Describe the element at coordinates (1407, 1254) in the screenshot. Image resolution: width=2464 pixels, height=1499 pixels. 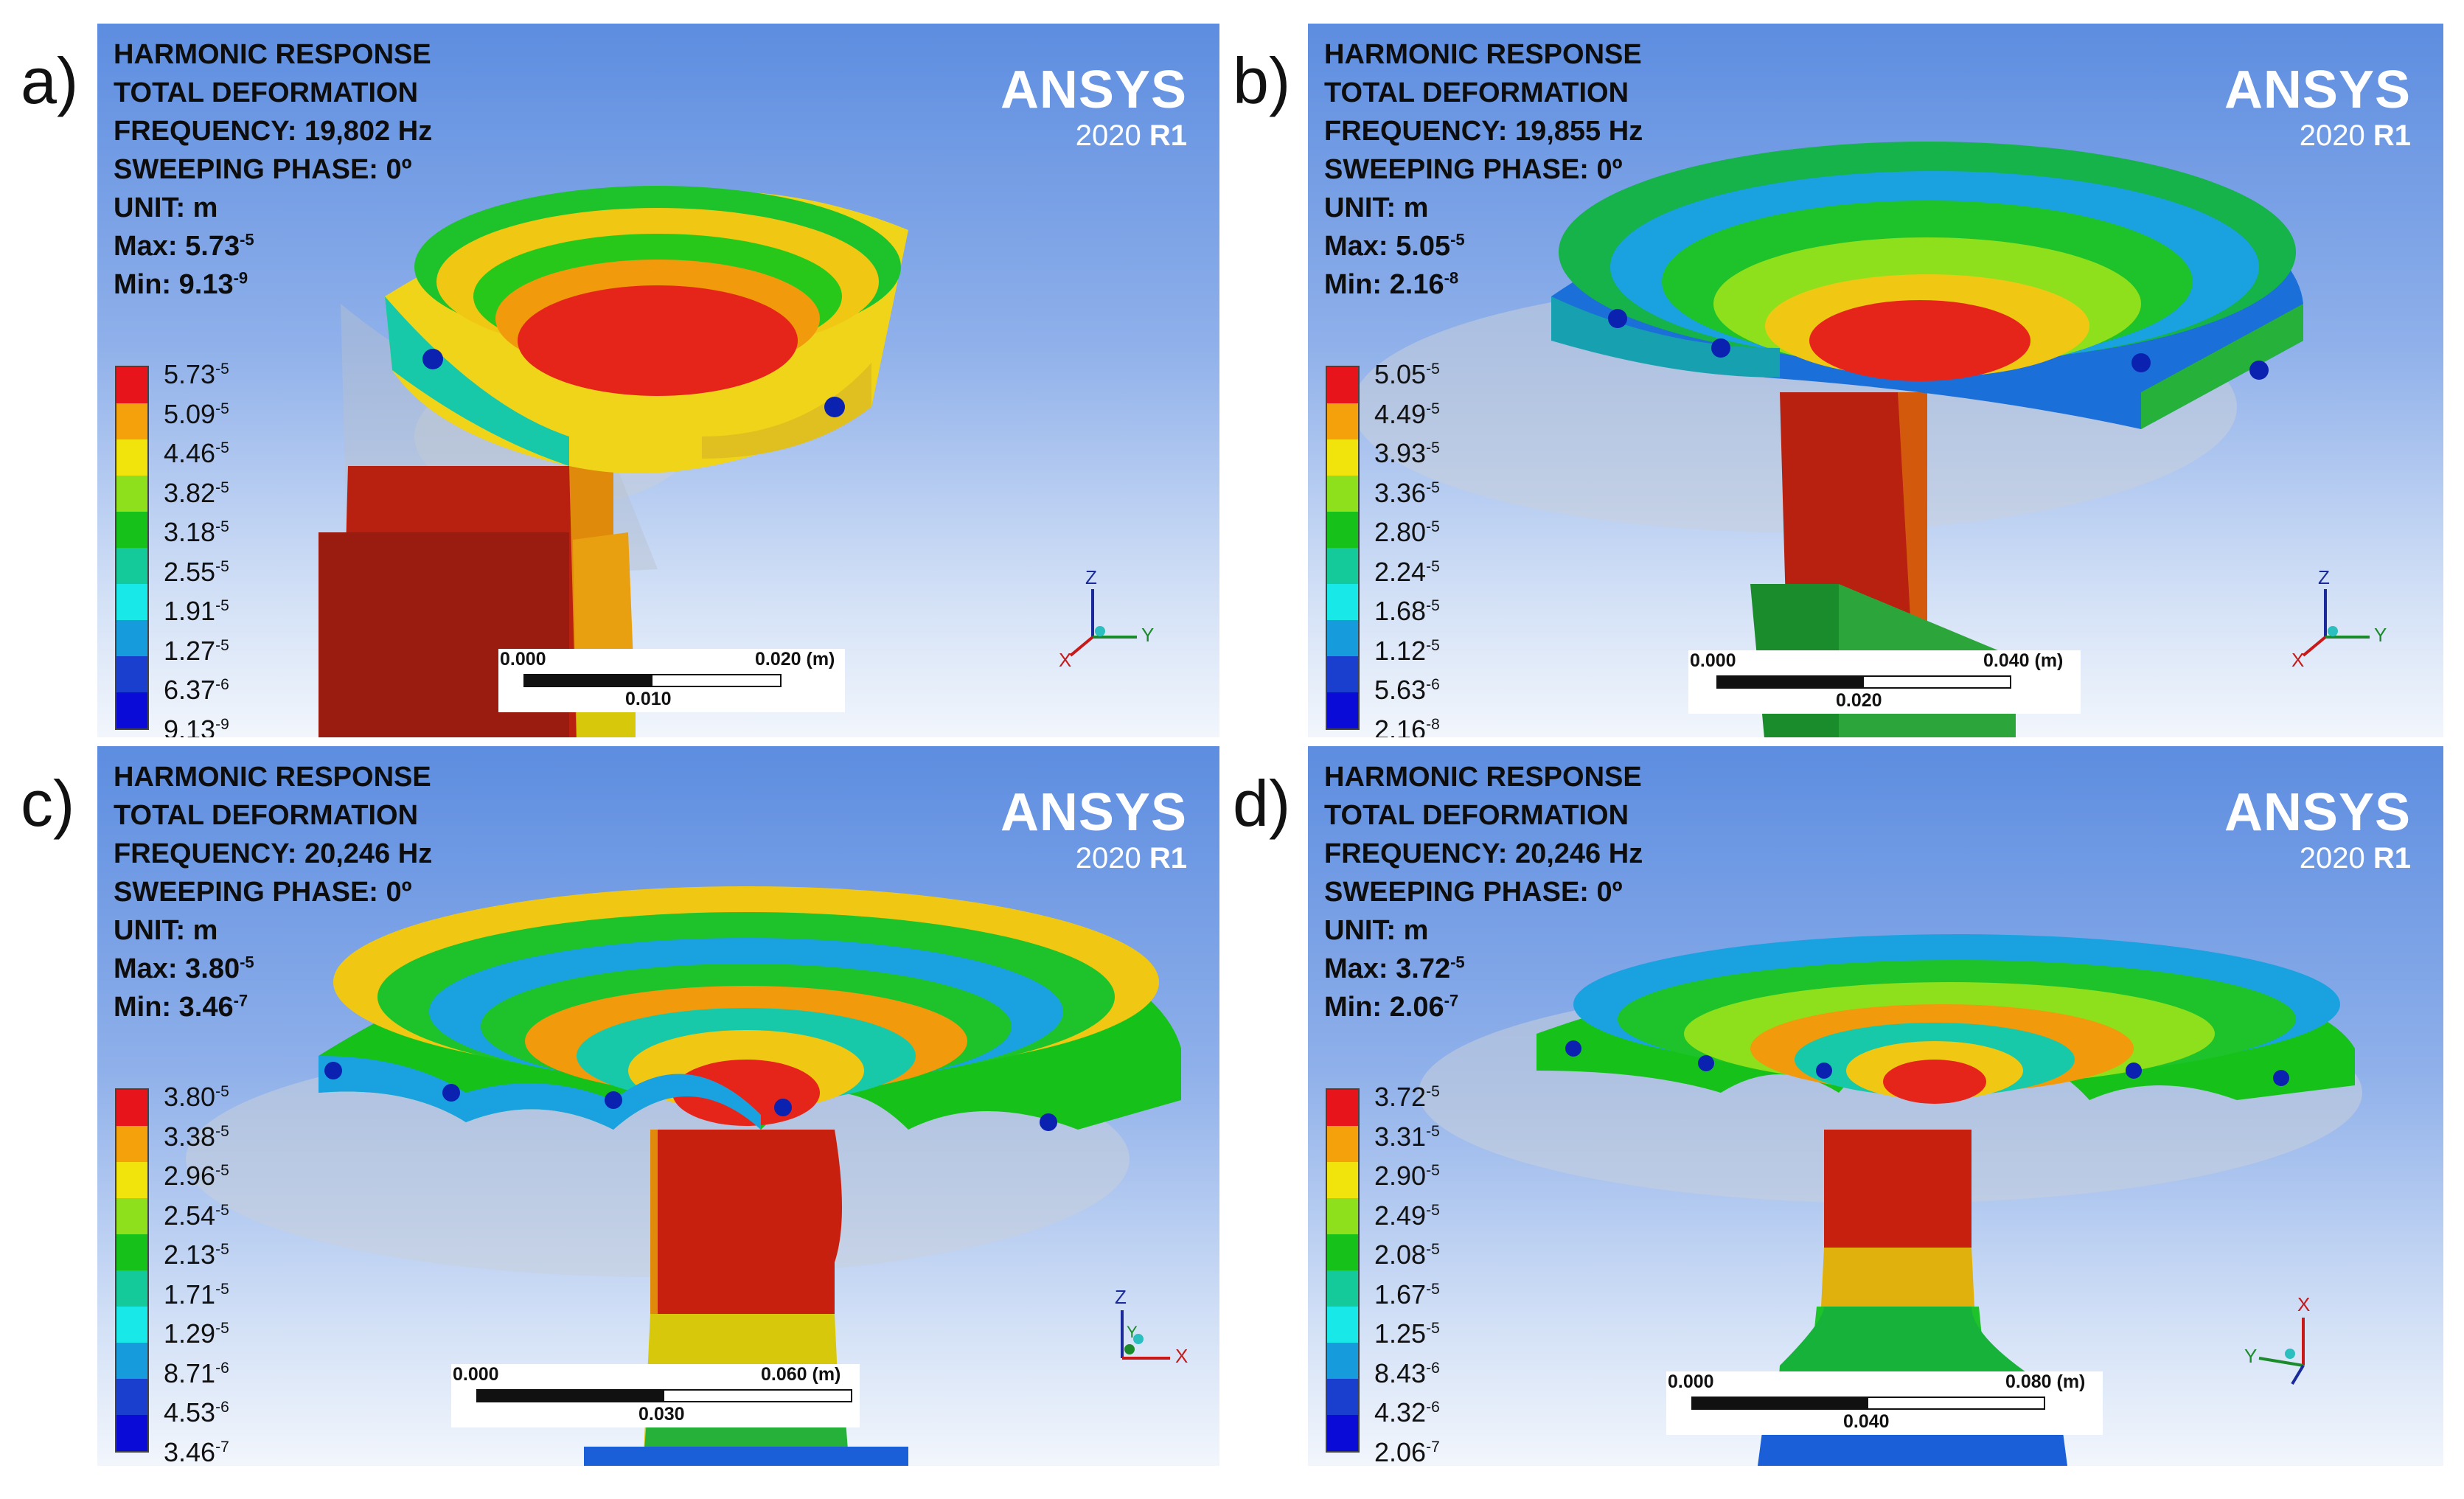
I see `legend-value: 2.08-5` at that location.